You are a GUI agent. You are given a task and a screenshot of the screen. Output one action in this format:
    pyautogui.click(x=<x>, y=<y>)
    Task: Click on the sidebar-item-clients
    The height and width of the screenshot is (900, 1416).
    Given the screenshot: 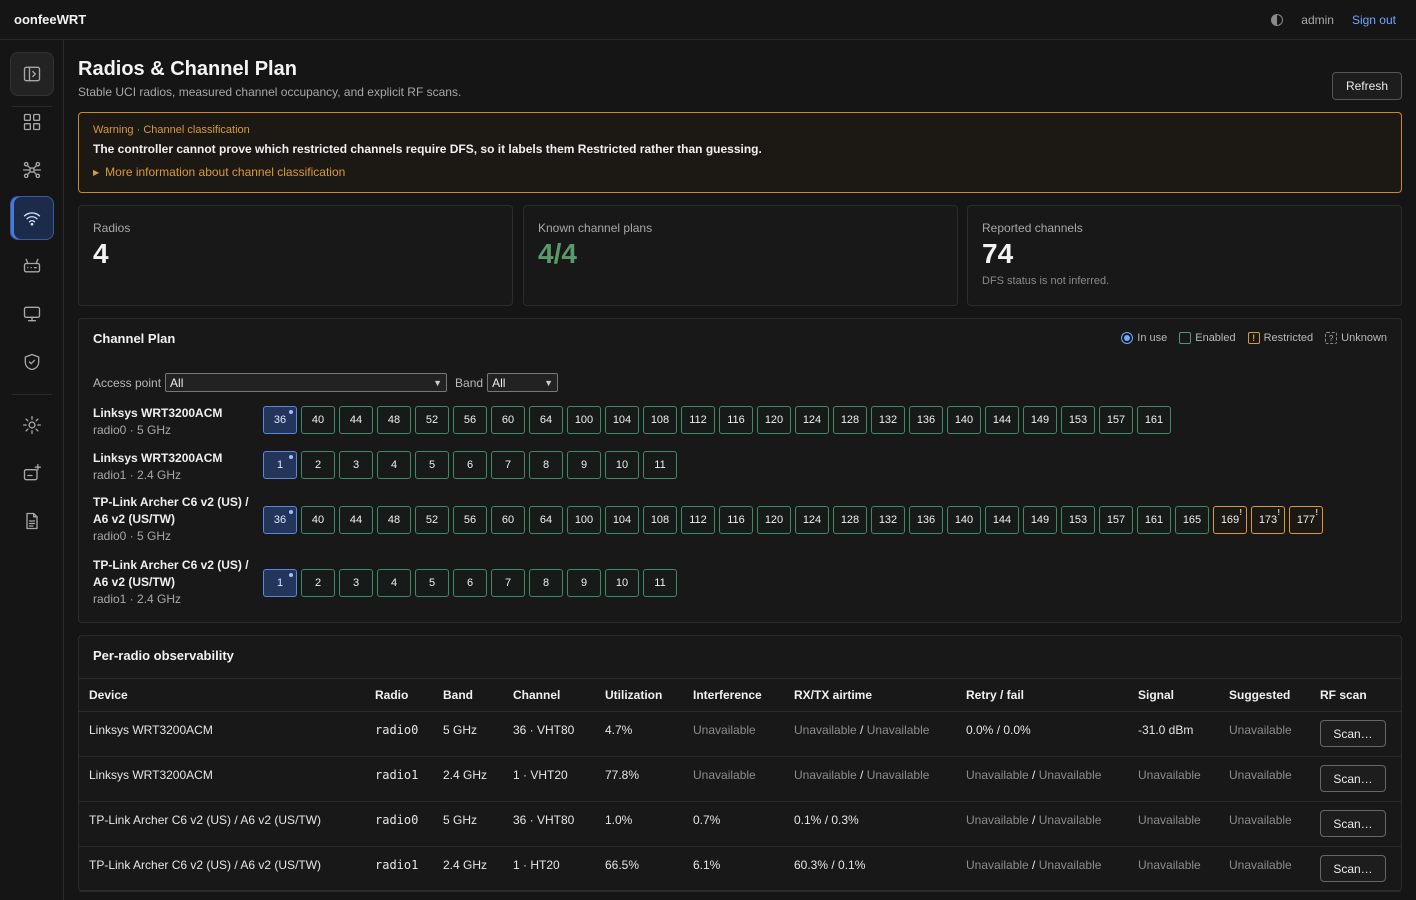 What is the action you would take?
    pyautogui.click(x=32, y=314)
    